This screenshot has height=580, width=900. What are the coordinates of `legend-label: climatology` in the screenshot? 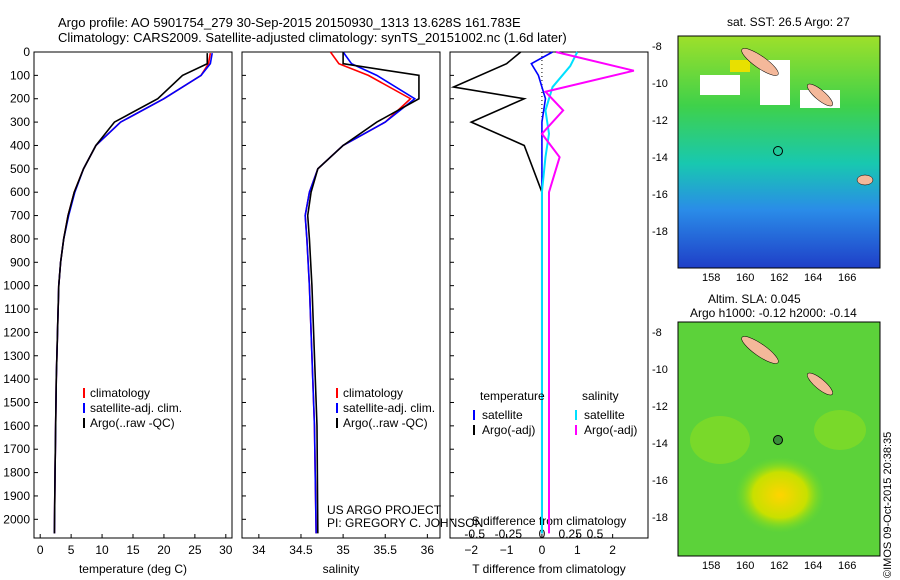 It's located at (373, 393).